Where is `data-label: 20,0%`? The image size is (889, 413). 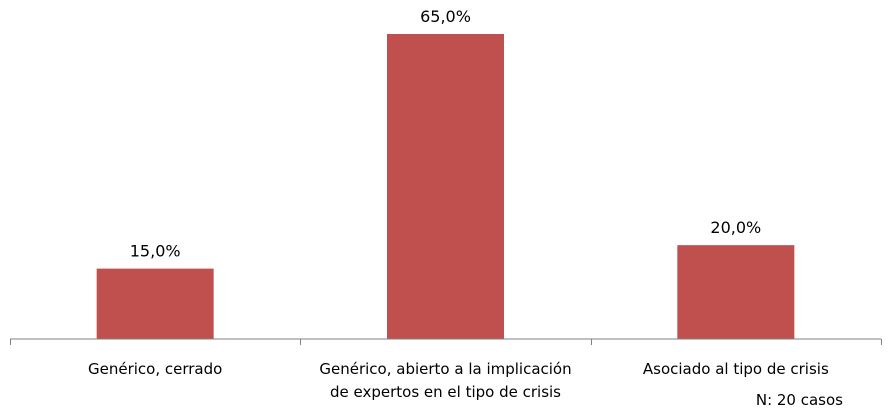 data-label: 20,0% is located at coordinates (735, 227).